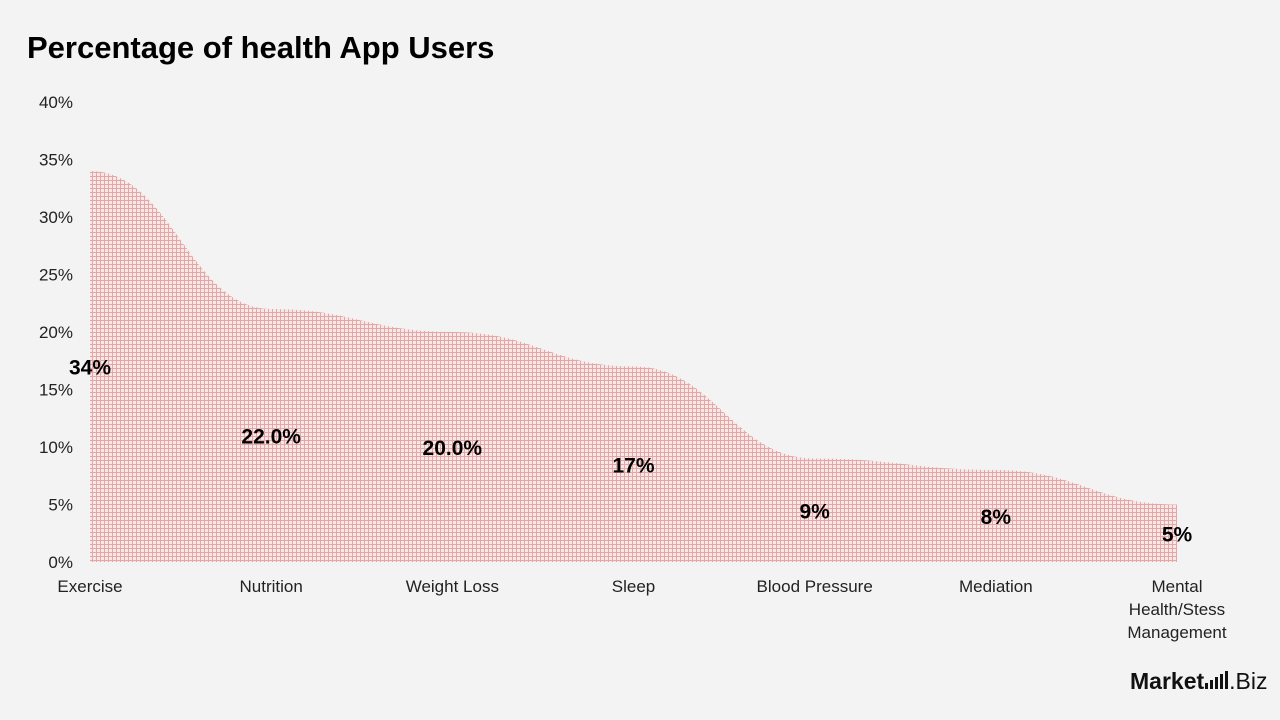 The height and width of the screenshot is (720, 1280). What do you see at coordinates (56, 447) in the screenshot?
I see `y-tick-label: 10%` at bounding box center [56, 447].